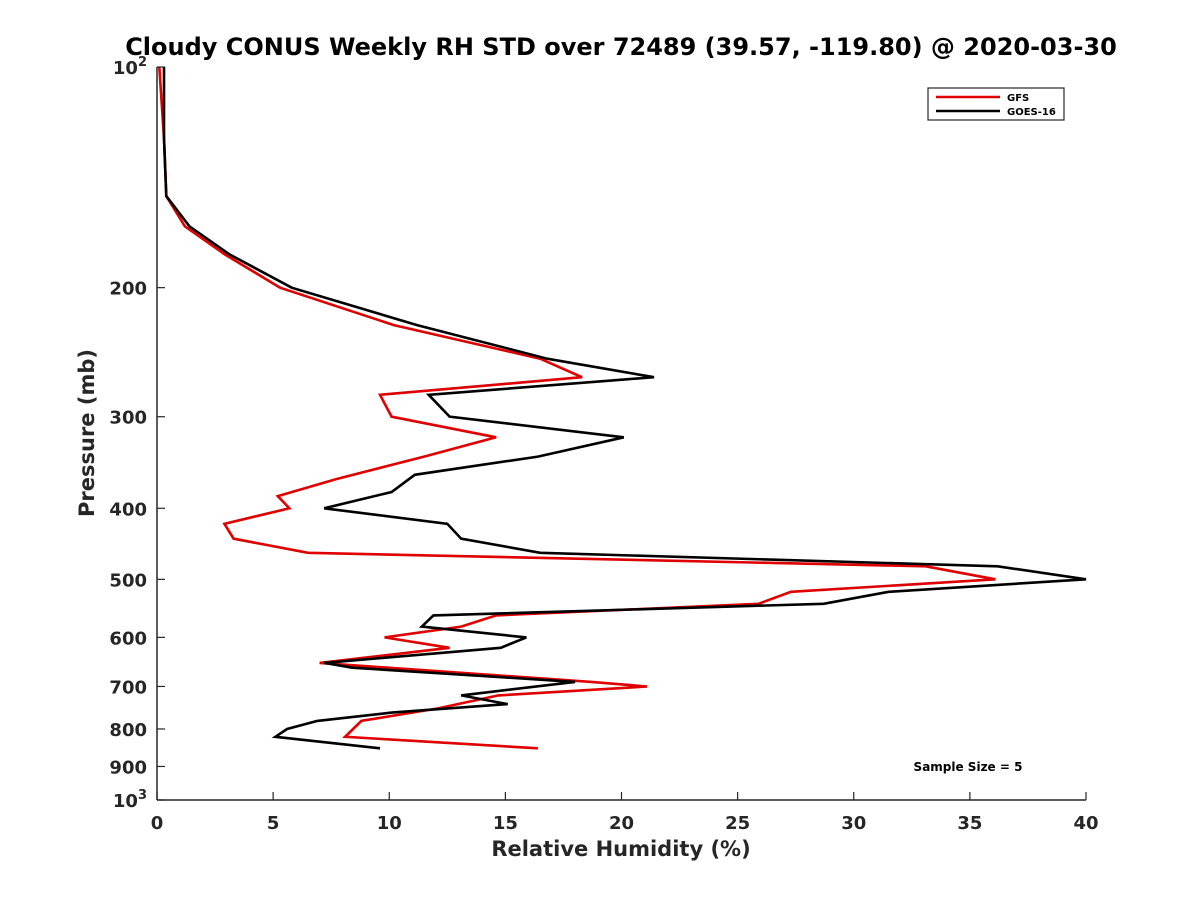 The height and width of the screenshot is (900, 1200). What do you see at coordinates (1031, 112) in the screenshot?
I see `legend-label-goes-16: GOES-16` at bounding box center [1031, 112].